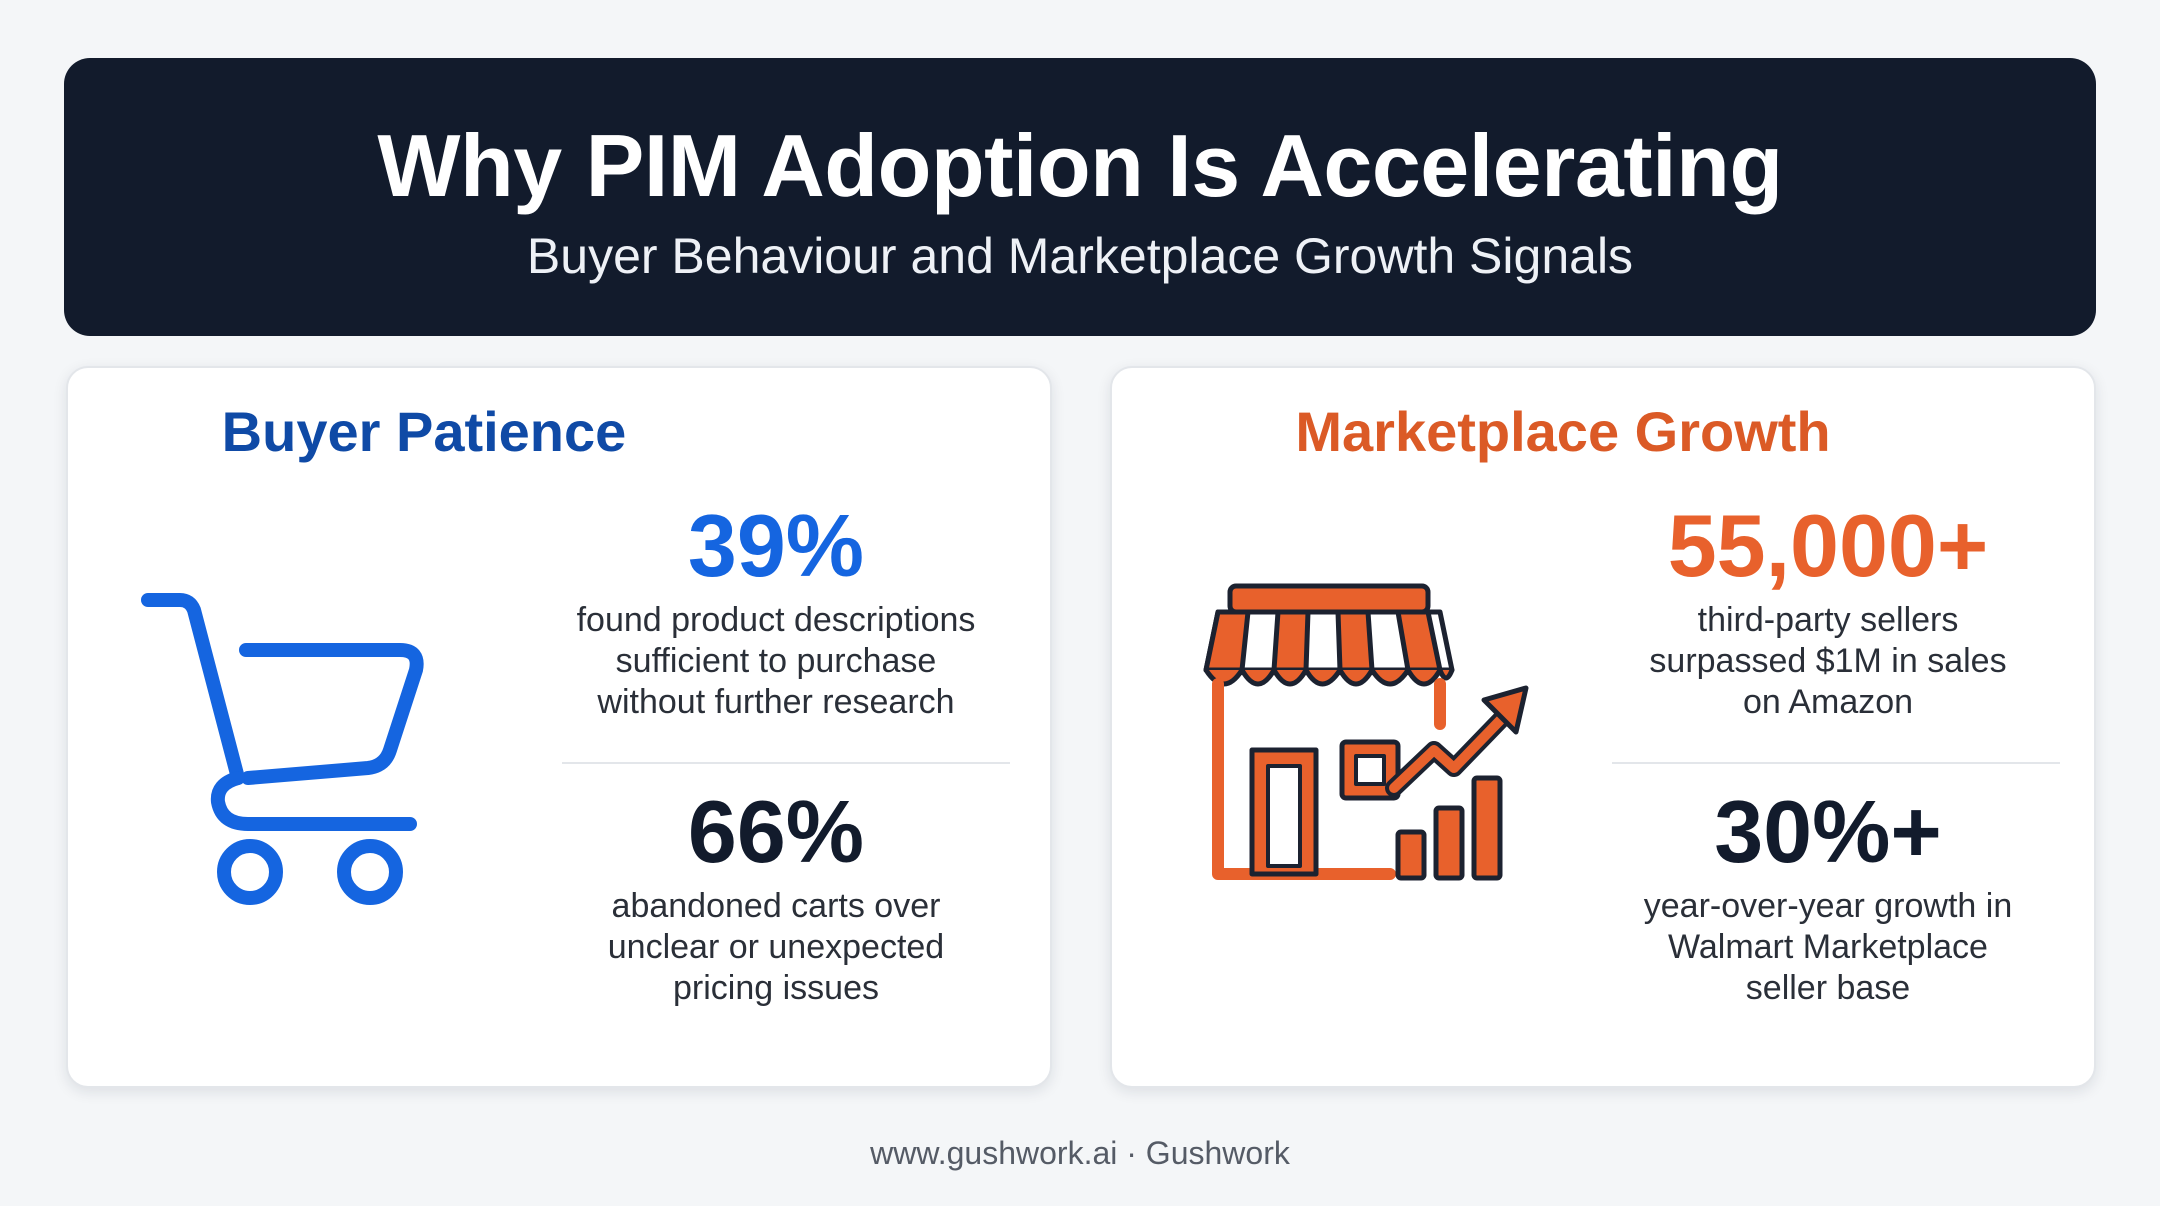  I want to click on desc-line: Walmart Marketplace, so click(1828, 947).